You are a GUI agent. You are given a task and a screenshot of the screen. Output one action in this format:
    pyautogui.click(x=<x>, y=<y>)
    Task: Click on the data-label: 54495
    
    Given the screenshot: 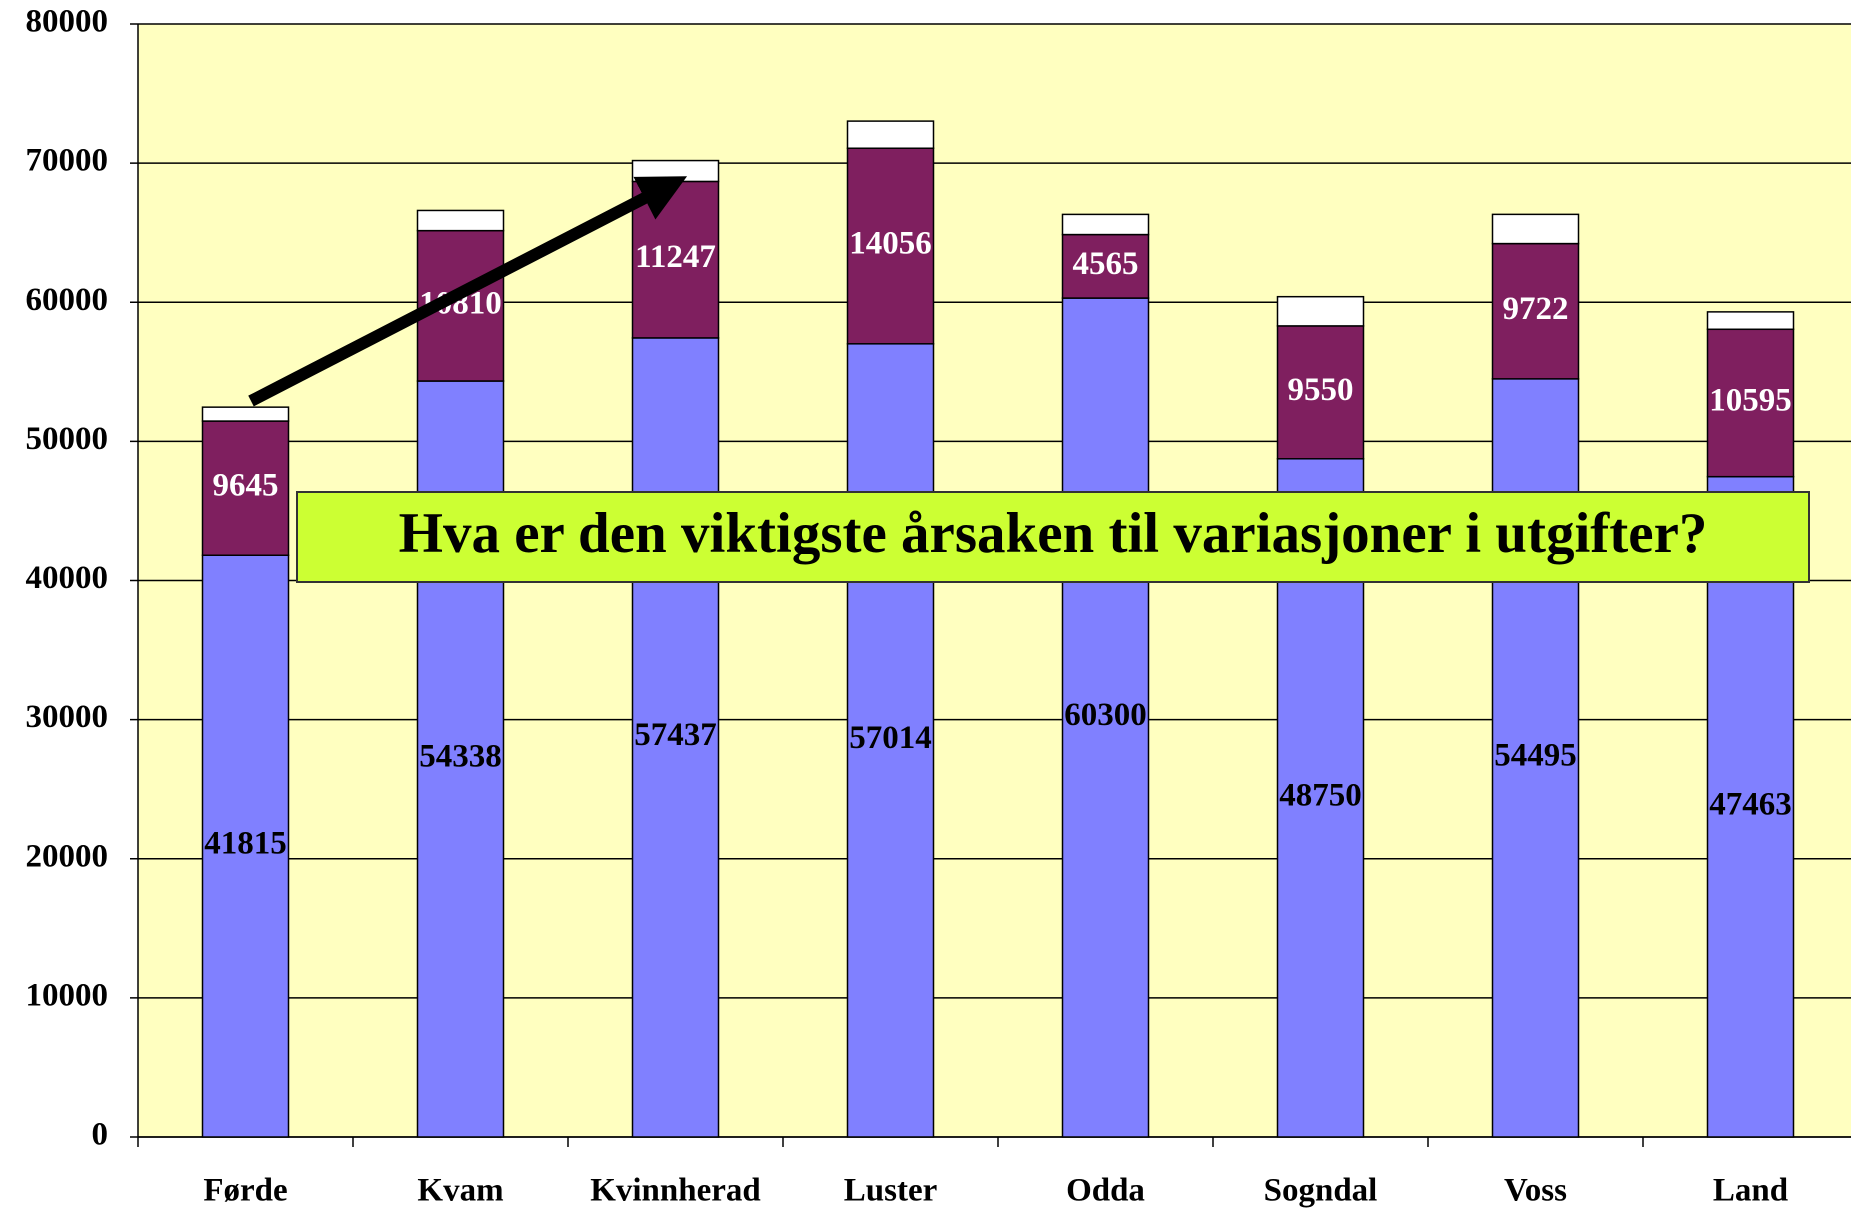 What is the action you would take?
    pyautogui.click(x=1535, y=755)
    